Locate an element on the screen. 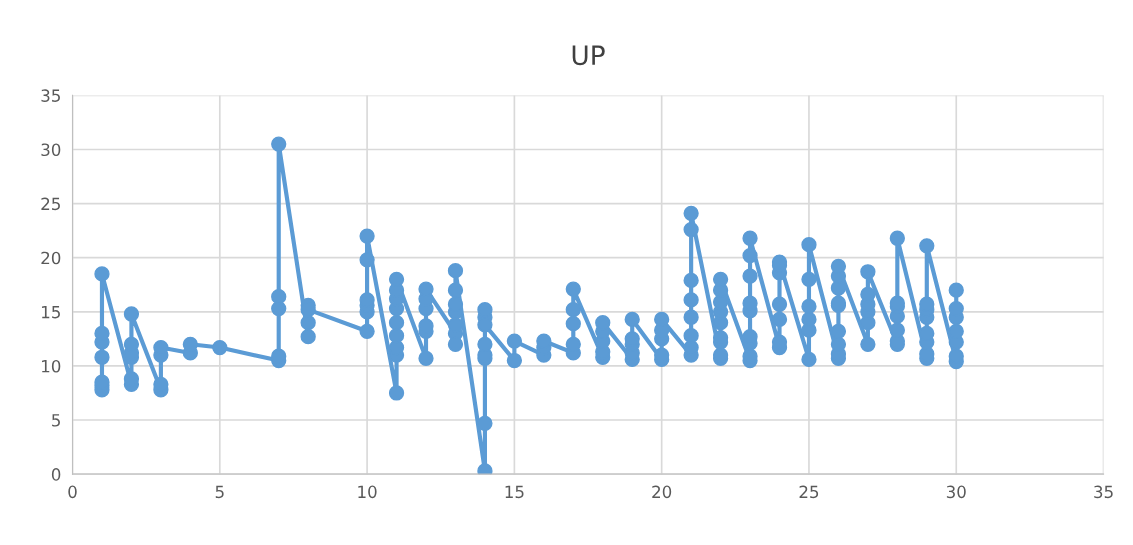 The width and height of the screenshot is (1133, 545). x-tick-label: 25 is located at coordinates (809, 492).